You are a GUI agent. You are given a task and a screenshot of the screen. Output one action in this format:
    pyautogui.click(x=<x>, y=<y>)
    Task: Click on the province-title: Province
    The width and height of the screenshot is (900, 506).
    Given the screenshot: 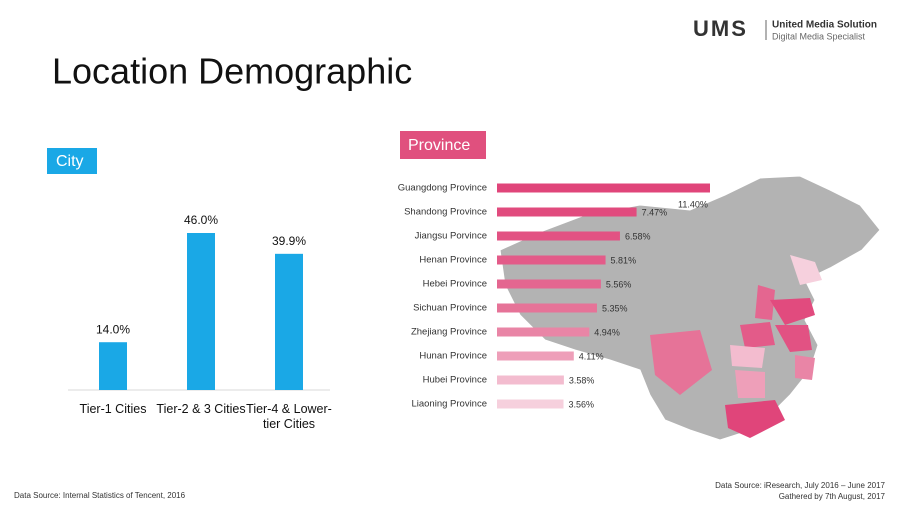 What is the action you would take?
    pyautogui.click(x=439, y=145)
    